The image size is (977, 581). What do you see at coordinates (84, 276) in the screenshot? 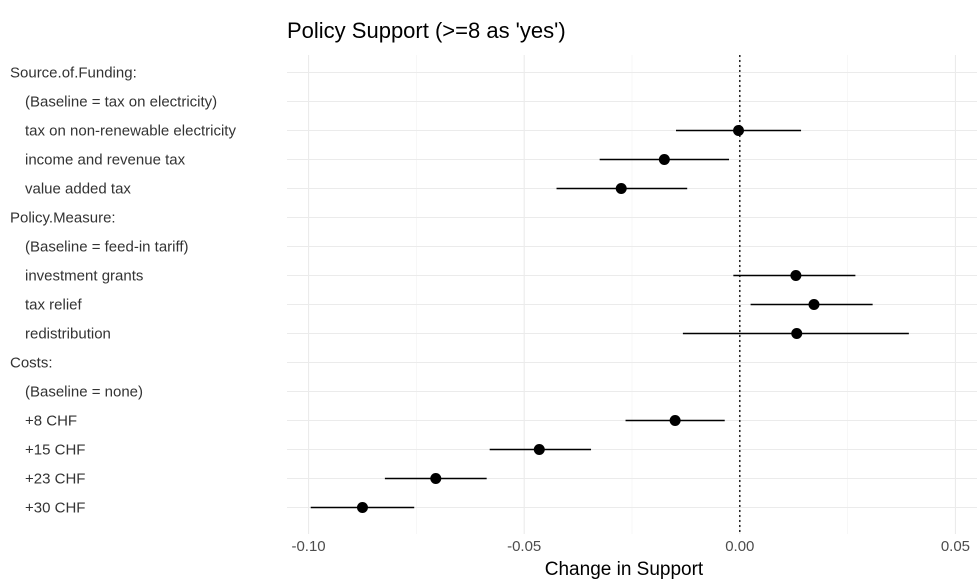
I see `category-label: investment grants` at bounding box center [84, 276].